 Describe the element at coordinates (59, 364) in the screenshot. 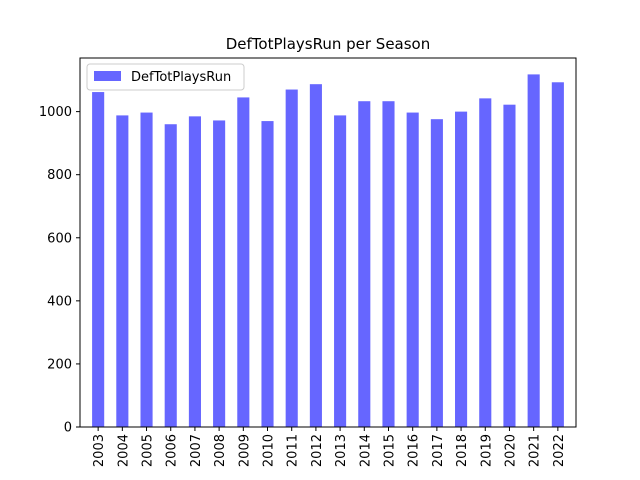

I see `y-tick-label: 200` at that location.